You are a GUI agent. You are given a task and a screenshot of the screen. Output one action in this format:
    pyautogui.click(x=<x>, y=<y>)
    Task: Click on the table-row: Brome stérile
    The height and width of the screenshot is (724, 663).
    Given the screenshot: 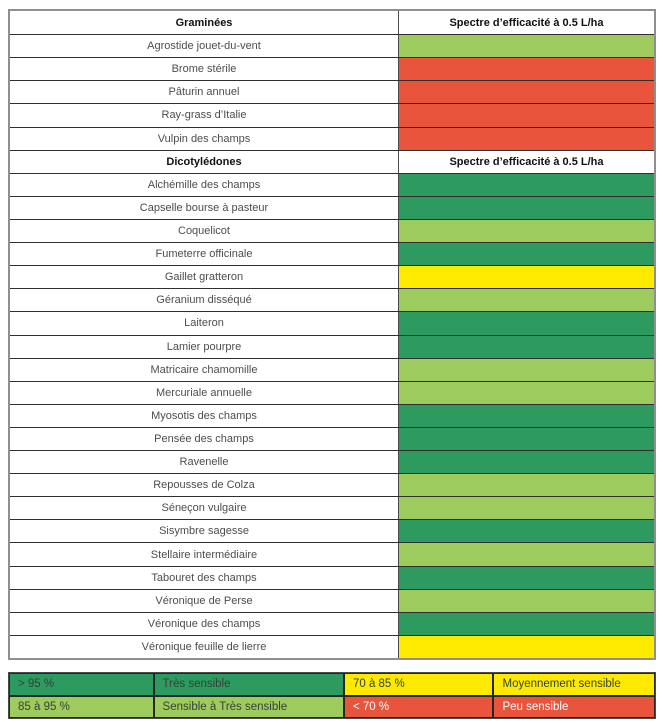 What is the action you would take?
    pyautogui.click(x=332, y=69)
    